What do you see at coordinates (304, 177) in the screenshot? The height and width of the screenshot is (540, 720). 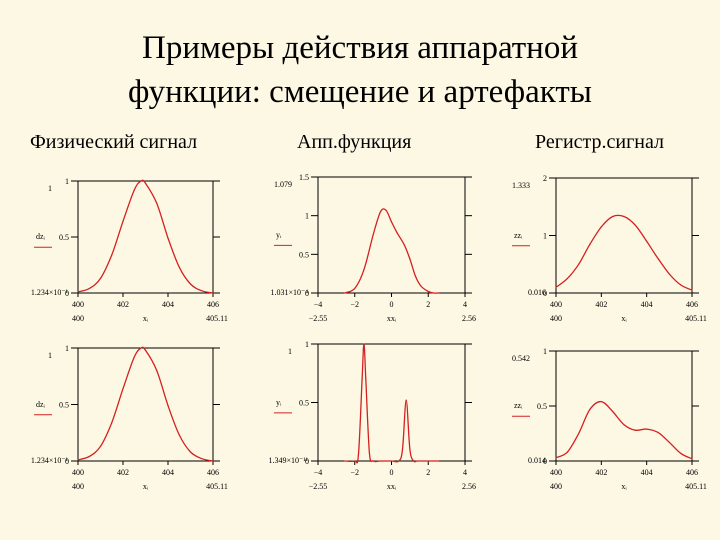 I see `y-tick-label: 1.5` at bounding box center [304, 177].